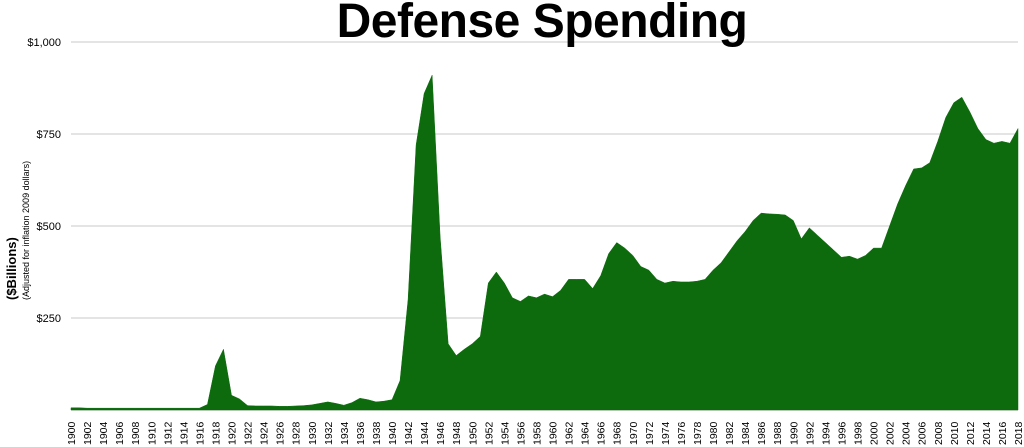 This screenshot has width=1024, height=447. What do you see at coordinates (875, 433) in the screenshot?
I see `x-tick-label: 2000` at bounding box center [875, 433].